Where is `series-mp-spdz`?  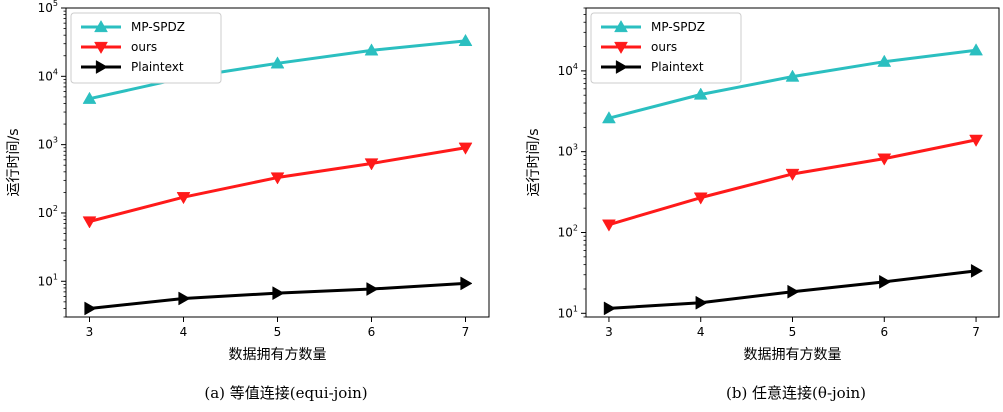
series-mp-spdz is located at coordinates (792, 83).